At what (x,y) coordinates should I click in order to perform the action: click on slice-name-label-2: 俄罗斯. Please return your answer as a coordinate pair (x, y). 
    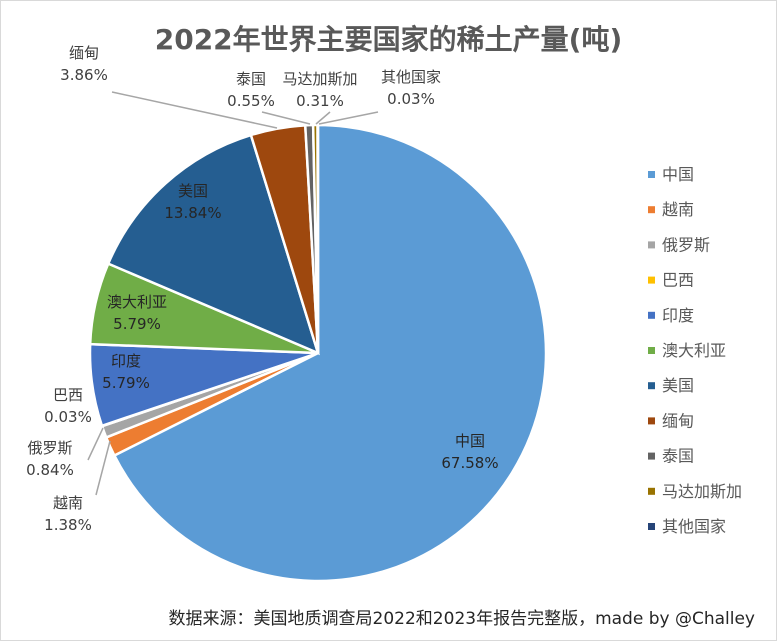
    Looking at the image, I should click on (49, 448).